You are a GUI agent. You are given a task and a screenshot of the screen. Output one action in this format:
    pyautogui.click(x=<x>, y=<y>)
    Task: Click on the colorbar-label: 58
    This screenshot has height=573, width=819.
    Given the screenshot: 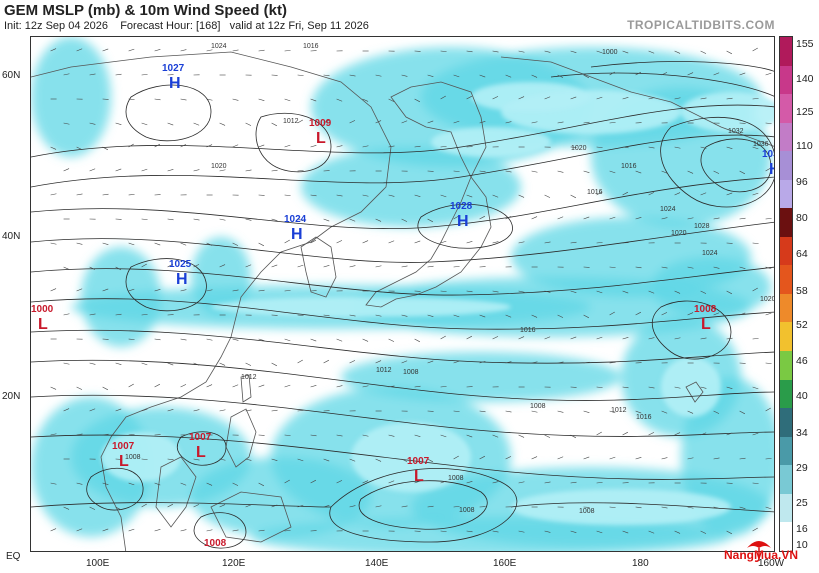 What is the action you would take?
    pyautogui.click(x=802, y=291)
    